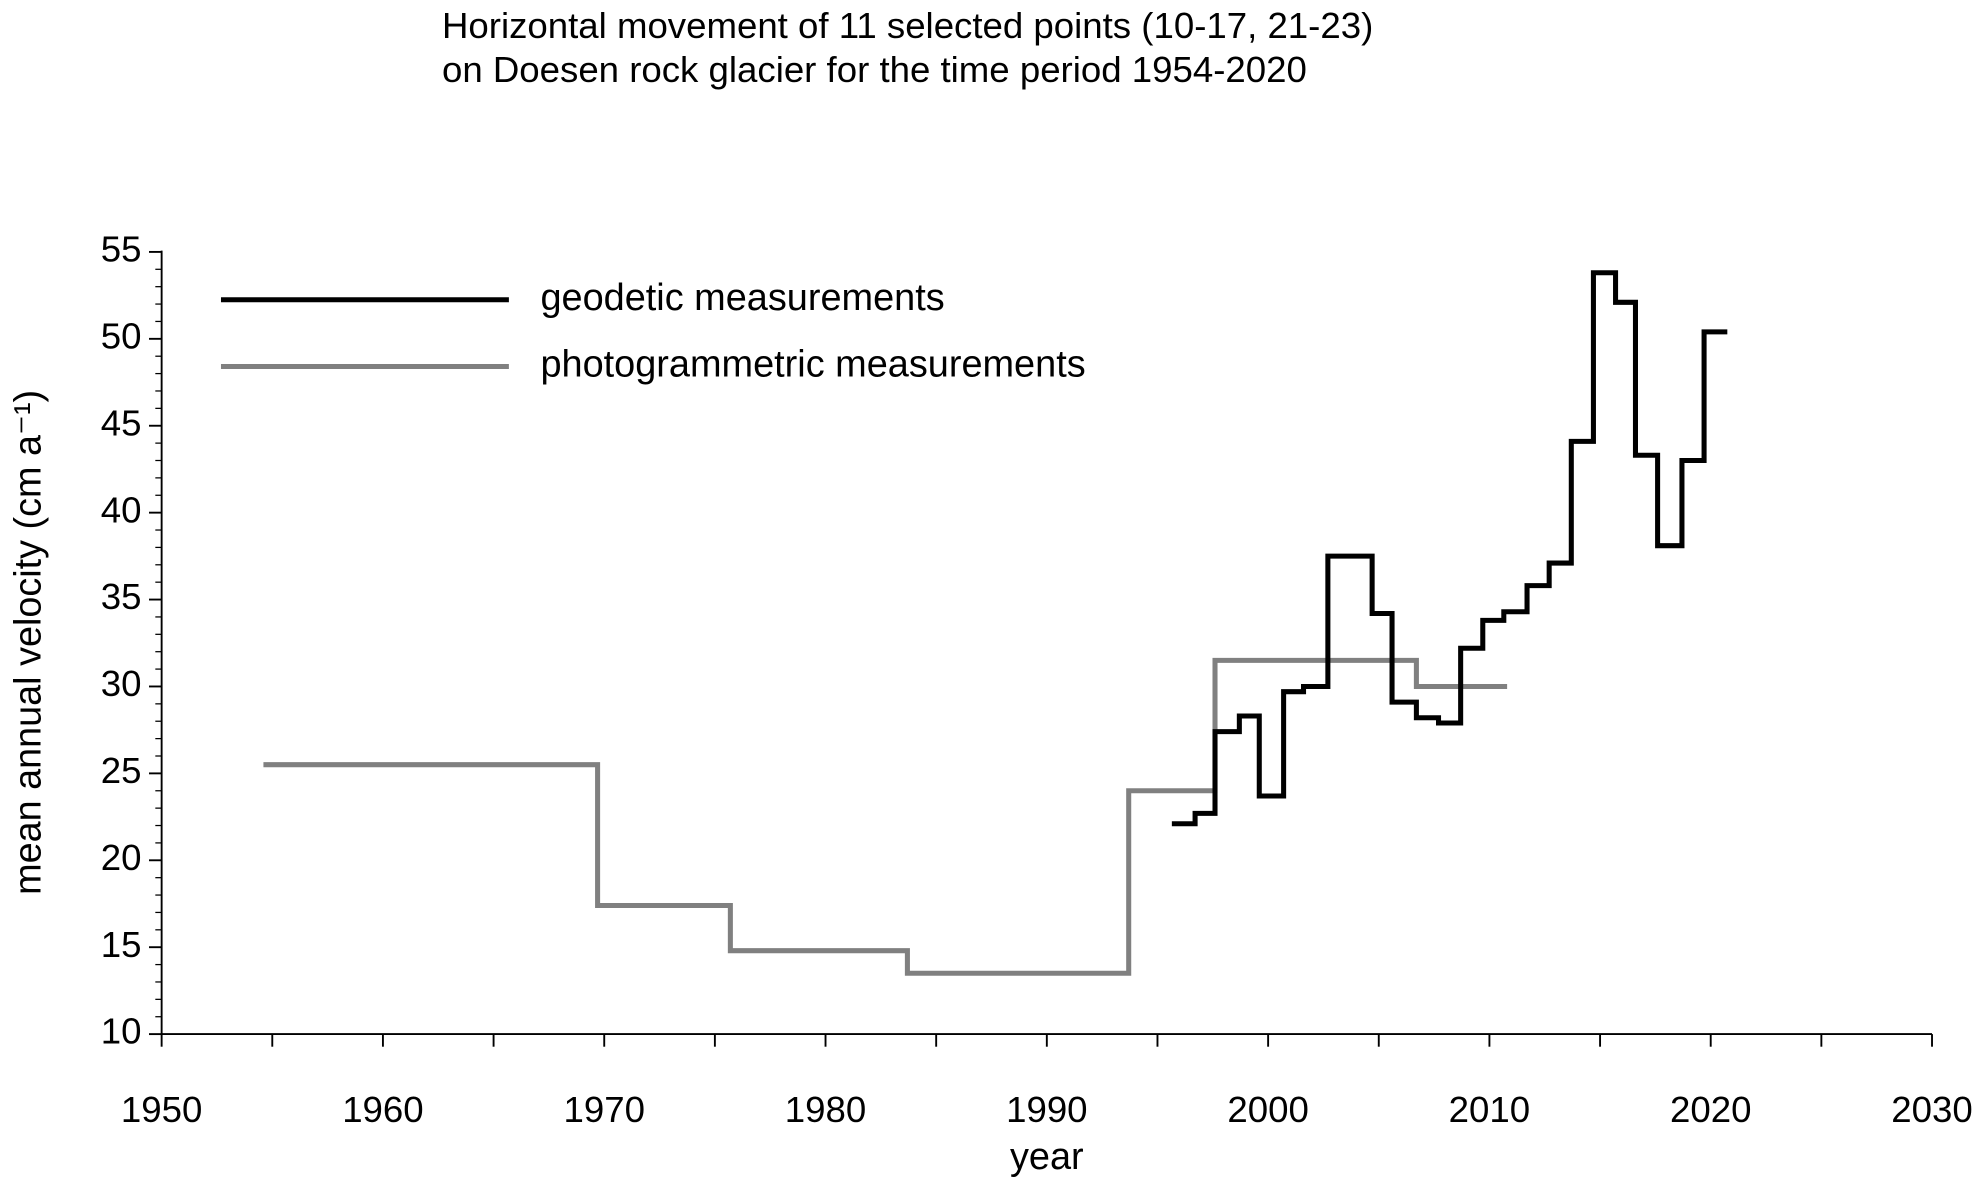 Image resolution: width=1980 pixels, height=1184 pixels. I want to click on x-tick-label: 2010, so click(1489, 1109).